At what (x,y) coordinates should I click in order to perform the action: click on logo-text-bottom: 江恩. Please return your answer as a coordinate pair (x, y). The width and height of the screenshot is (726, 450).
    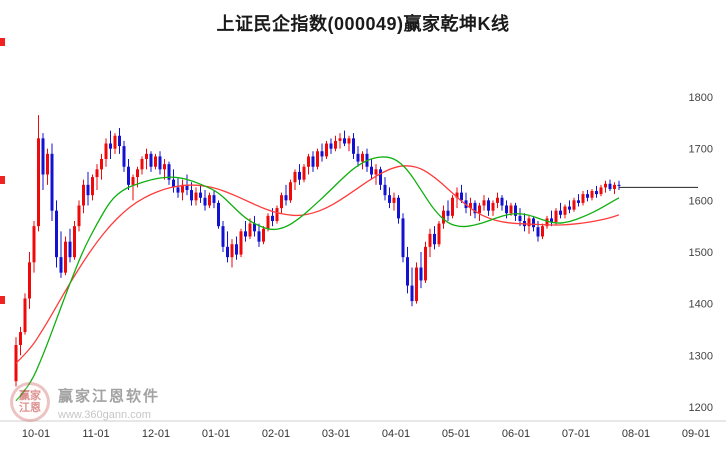
    Looking at the image, I should click on (30, 408).